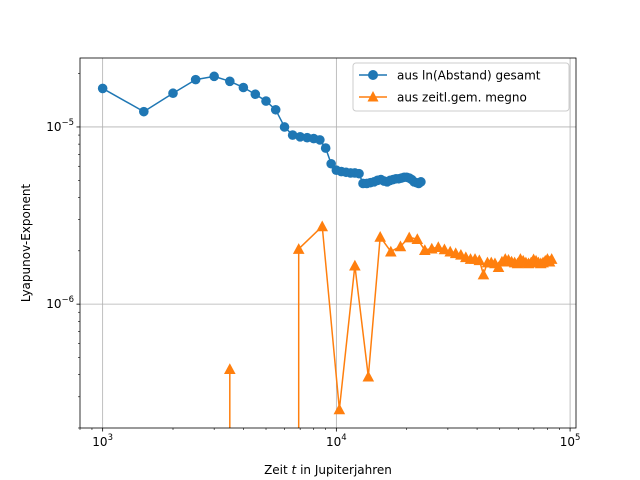  Describe the element at coordinates (102, 441) in the screenshot. I see `x-tick-label: 10³` at that location.